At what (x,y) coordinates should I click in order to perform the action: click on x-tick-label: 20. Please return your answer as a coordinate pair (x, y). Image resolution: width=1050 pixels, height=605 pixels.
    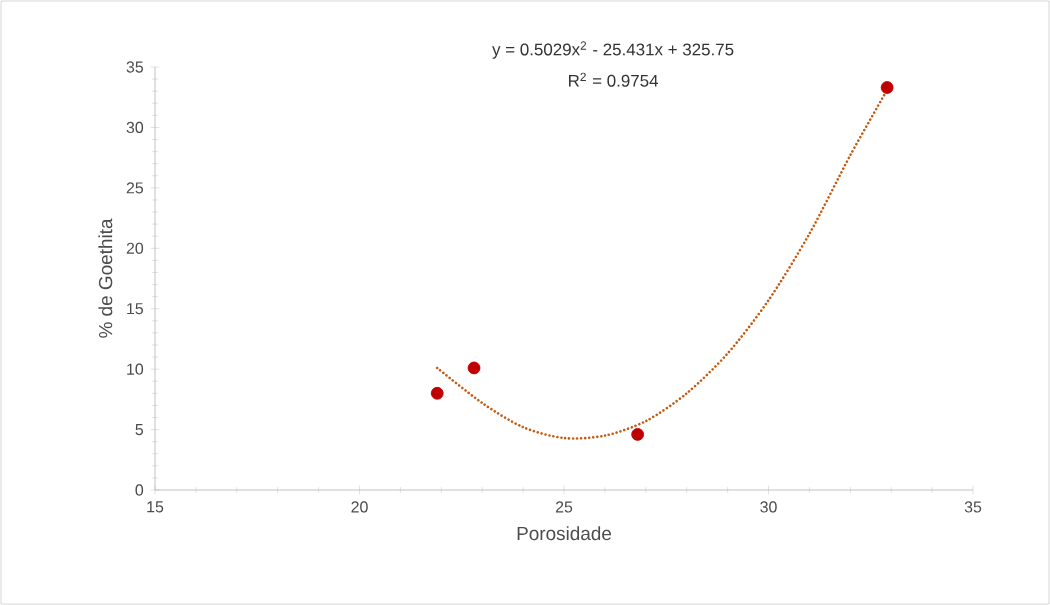
    Looking at the image, I should click on (359, 507).